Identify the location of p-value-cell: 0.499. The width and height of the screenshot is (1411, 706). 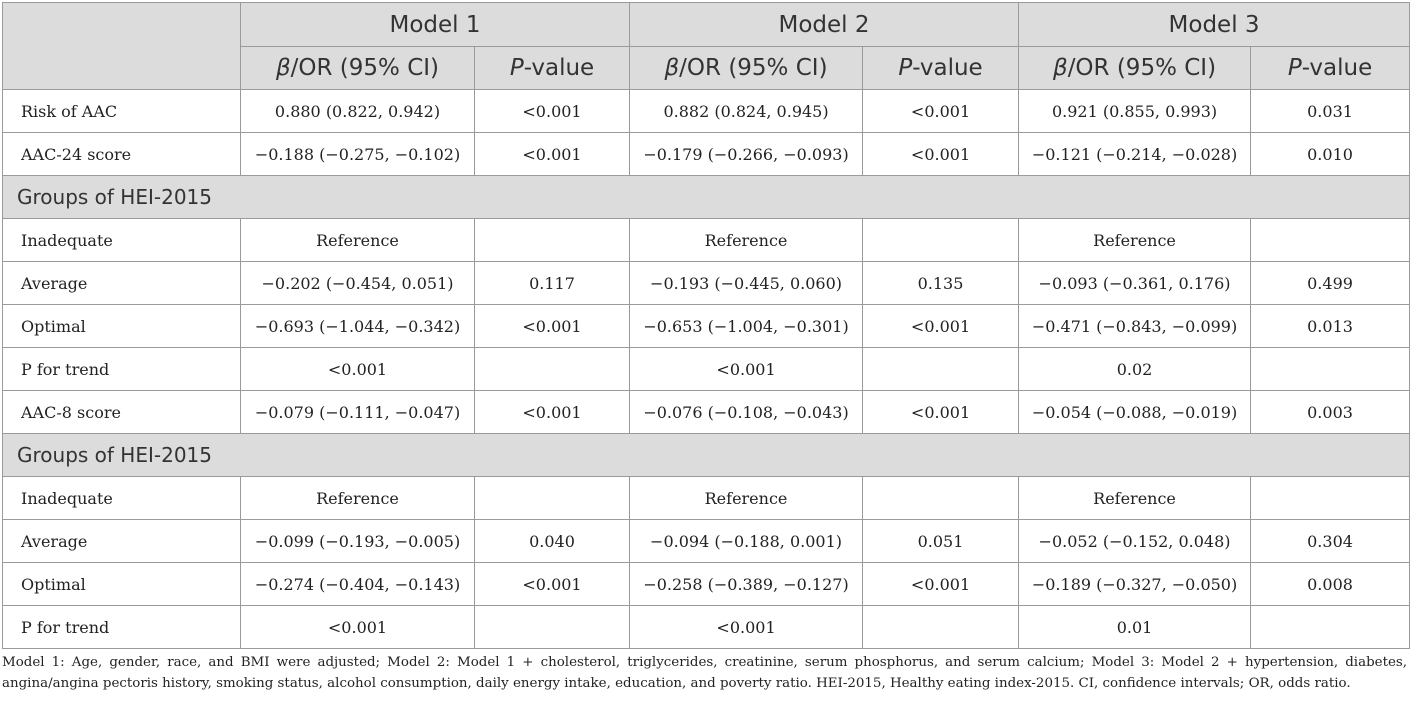
(1330, 283).